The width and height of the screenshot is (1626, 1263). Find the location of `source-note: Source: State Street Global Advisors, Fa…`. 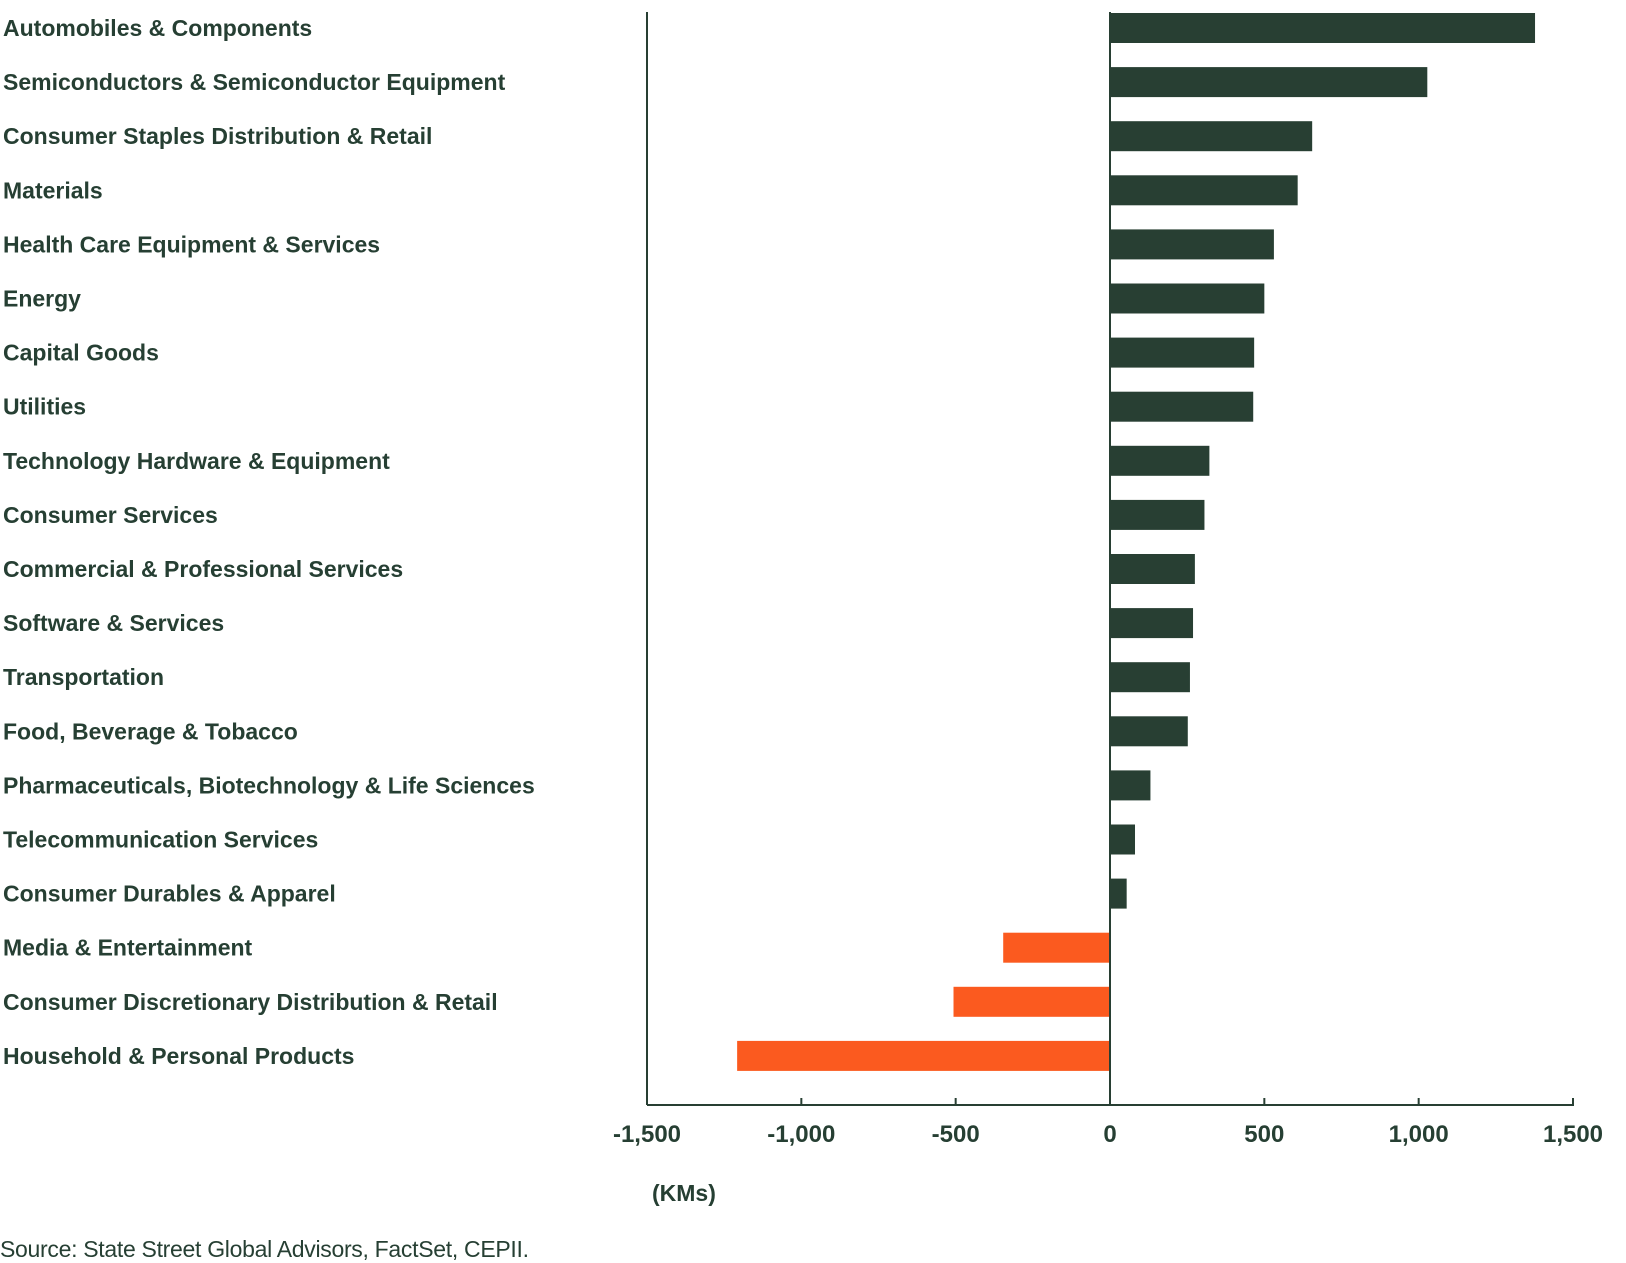

source-note: Source: State Street Global Advisors, Fa… is located at coordinates (264, 1249).